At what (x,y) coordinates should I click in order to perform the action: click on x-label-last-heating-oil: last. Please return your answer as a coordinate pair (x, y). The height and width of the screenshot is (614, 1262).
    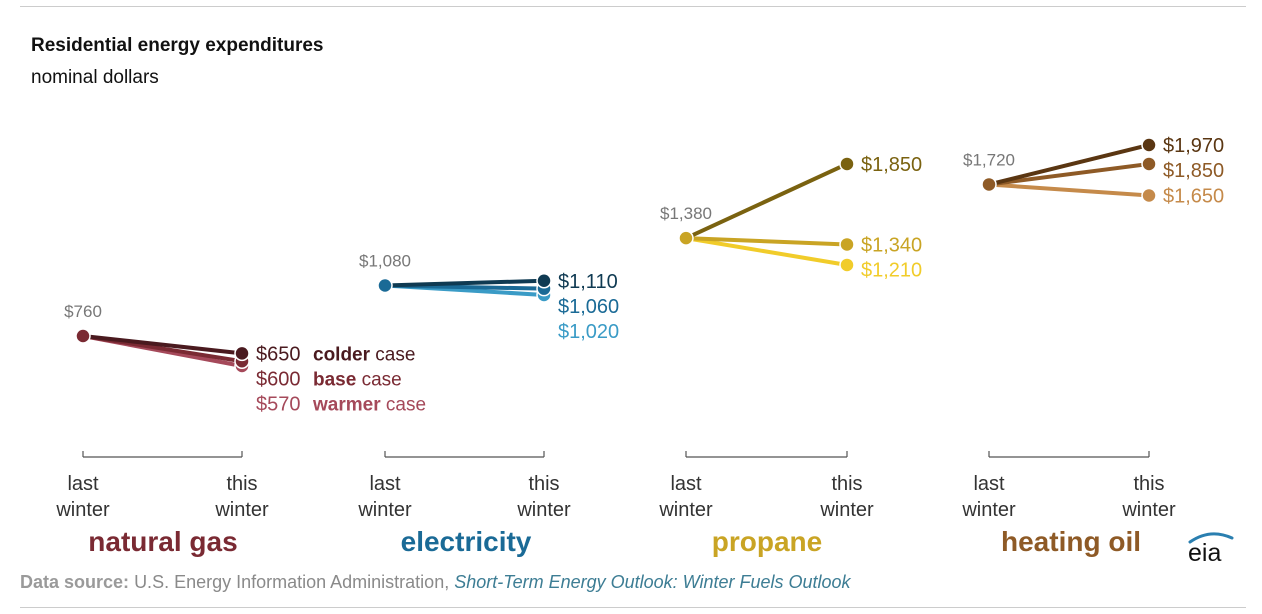
    Looking at the image, I should click on (989, 484).